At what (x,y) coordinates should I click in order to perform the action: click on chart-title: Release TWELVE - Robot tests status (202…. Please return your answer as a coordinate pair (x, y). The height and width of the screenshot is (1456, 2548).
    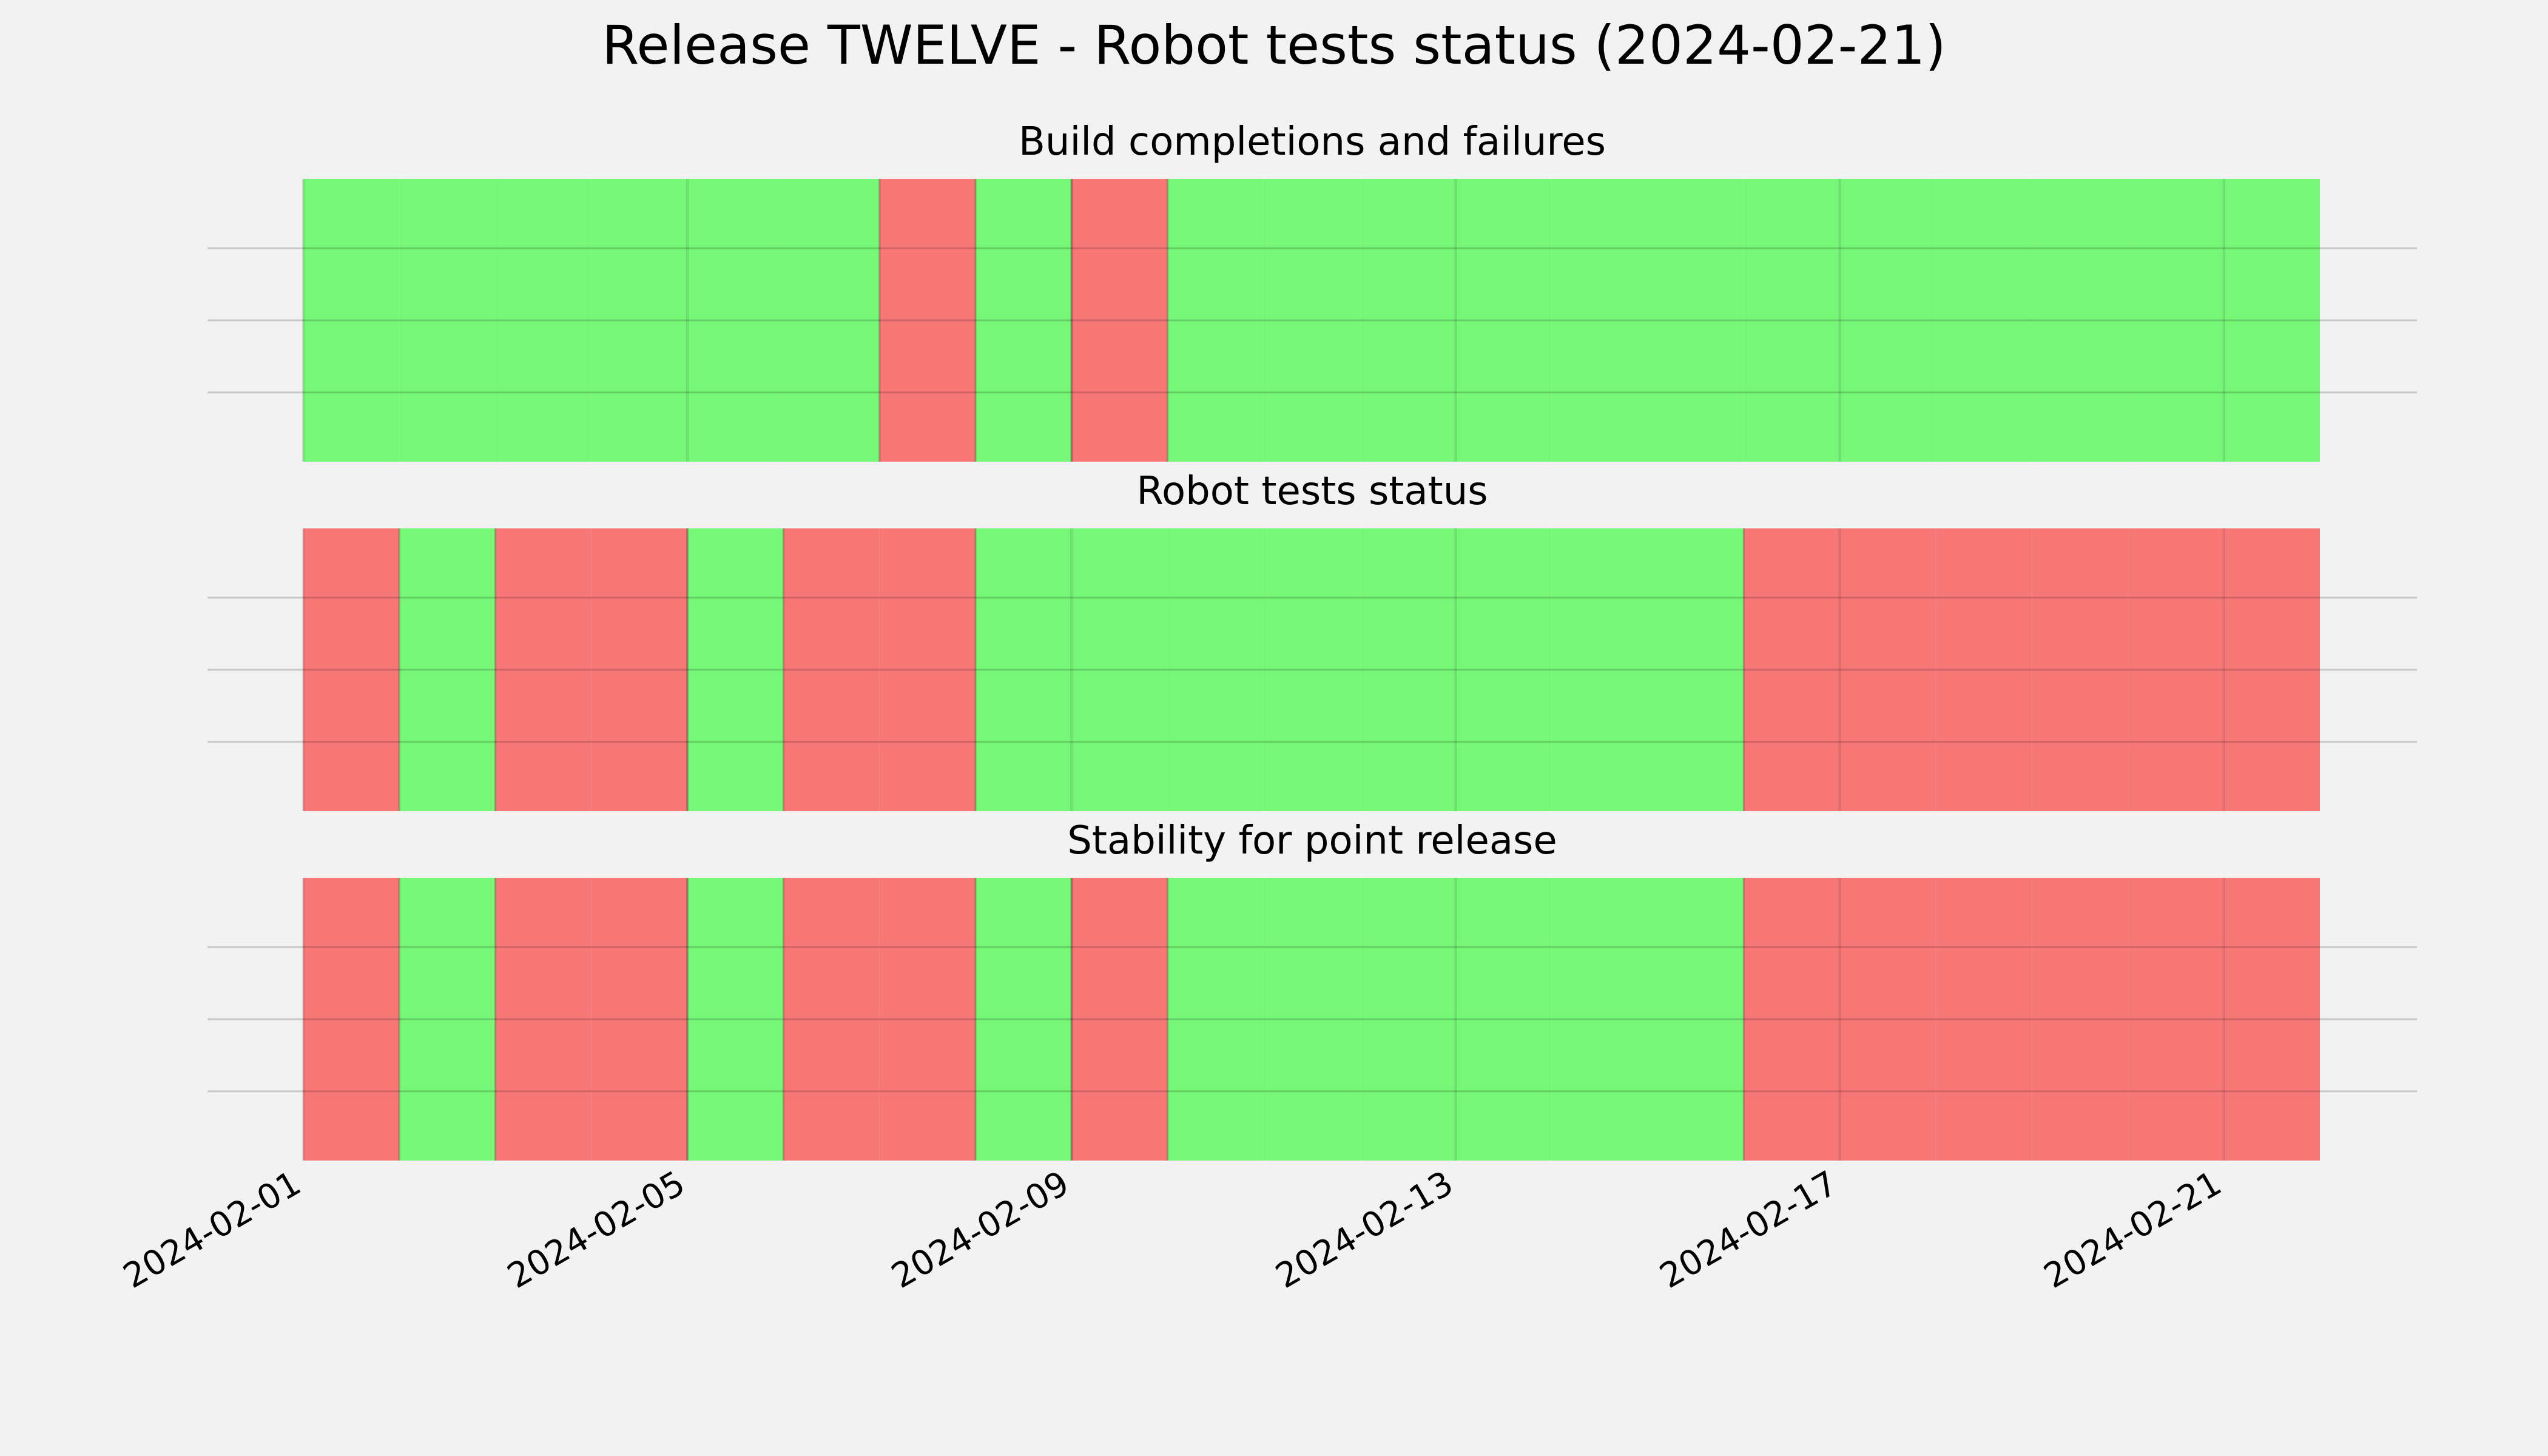
    Looking at the image, I should click on (1274, 45).